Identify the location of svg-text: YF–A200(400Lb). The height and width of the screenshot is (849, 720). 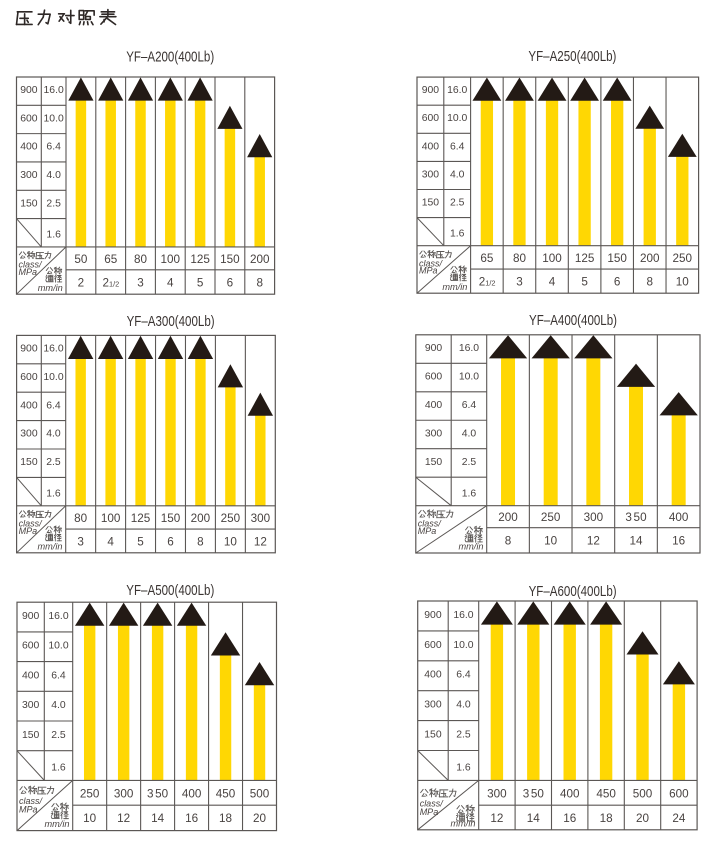
(170, 58).